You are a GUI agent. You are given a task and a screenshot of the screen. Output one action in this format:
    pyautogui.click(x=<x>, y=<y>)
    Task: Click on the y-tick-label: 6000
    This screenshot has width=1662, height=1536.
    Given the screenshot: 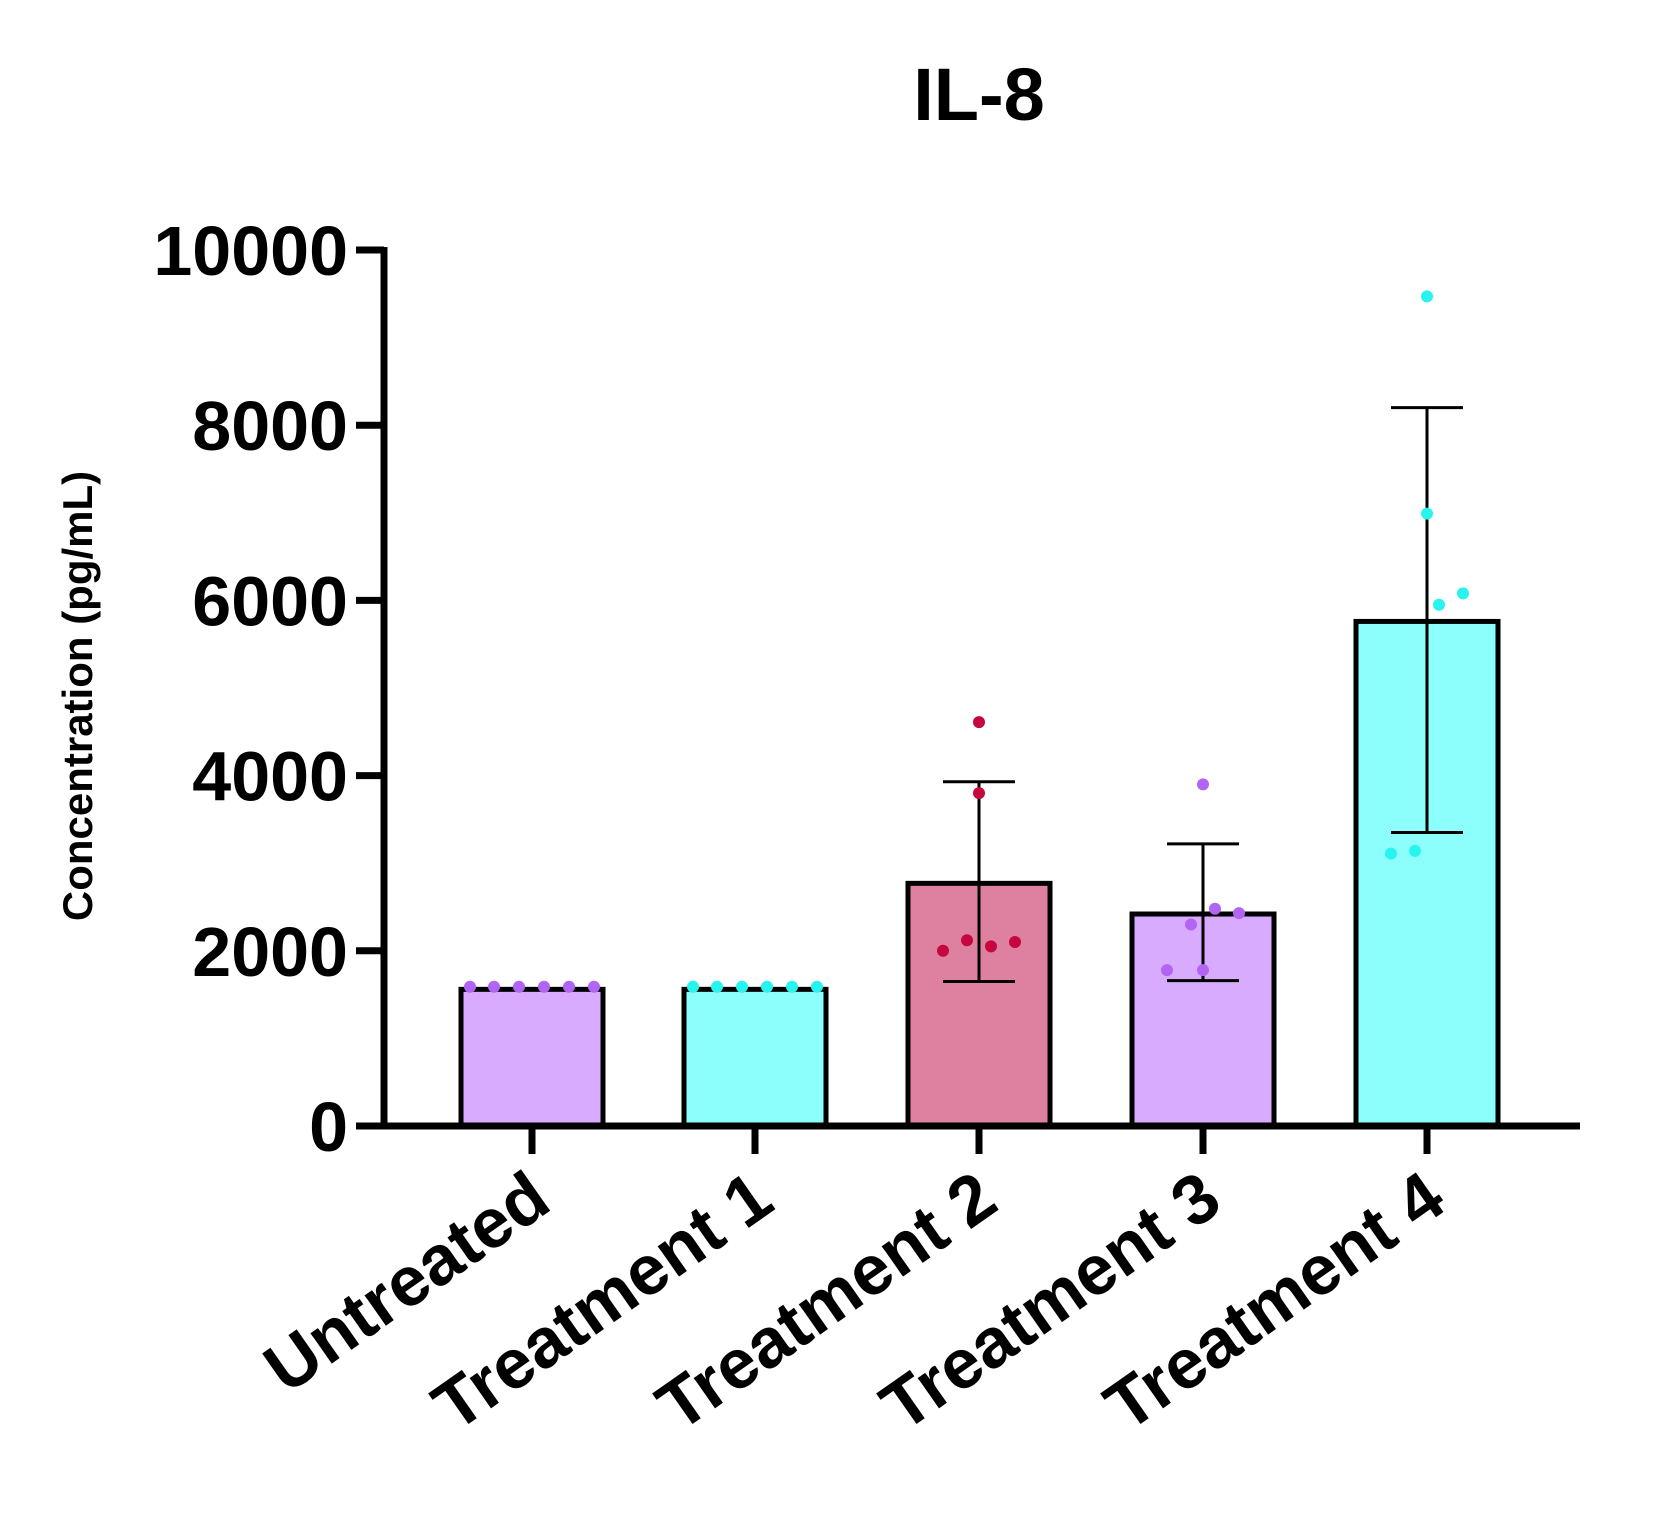 What is the action you would take?
    pyautogui.click(x=270, y=601)
    